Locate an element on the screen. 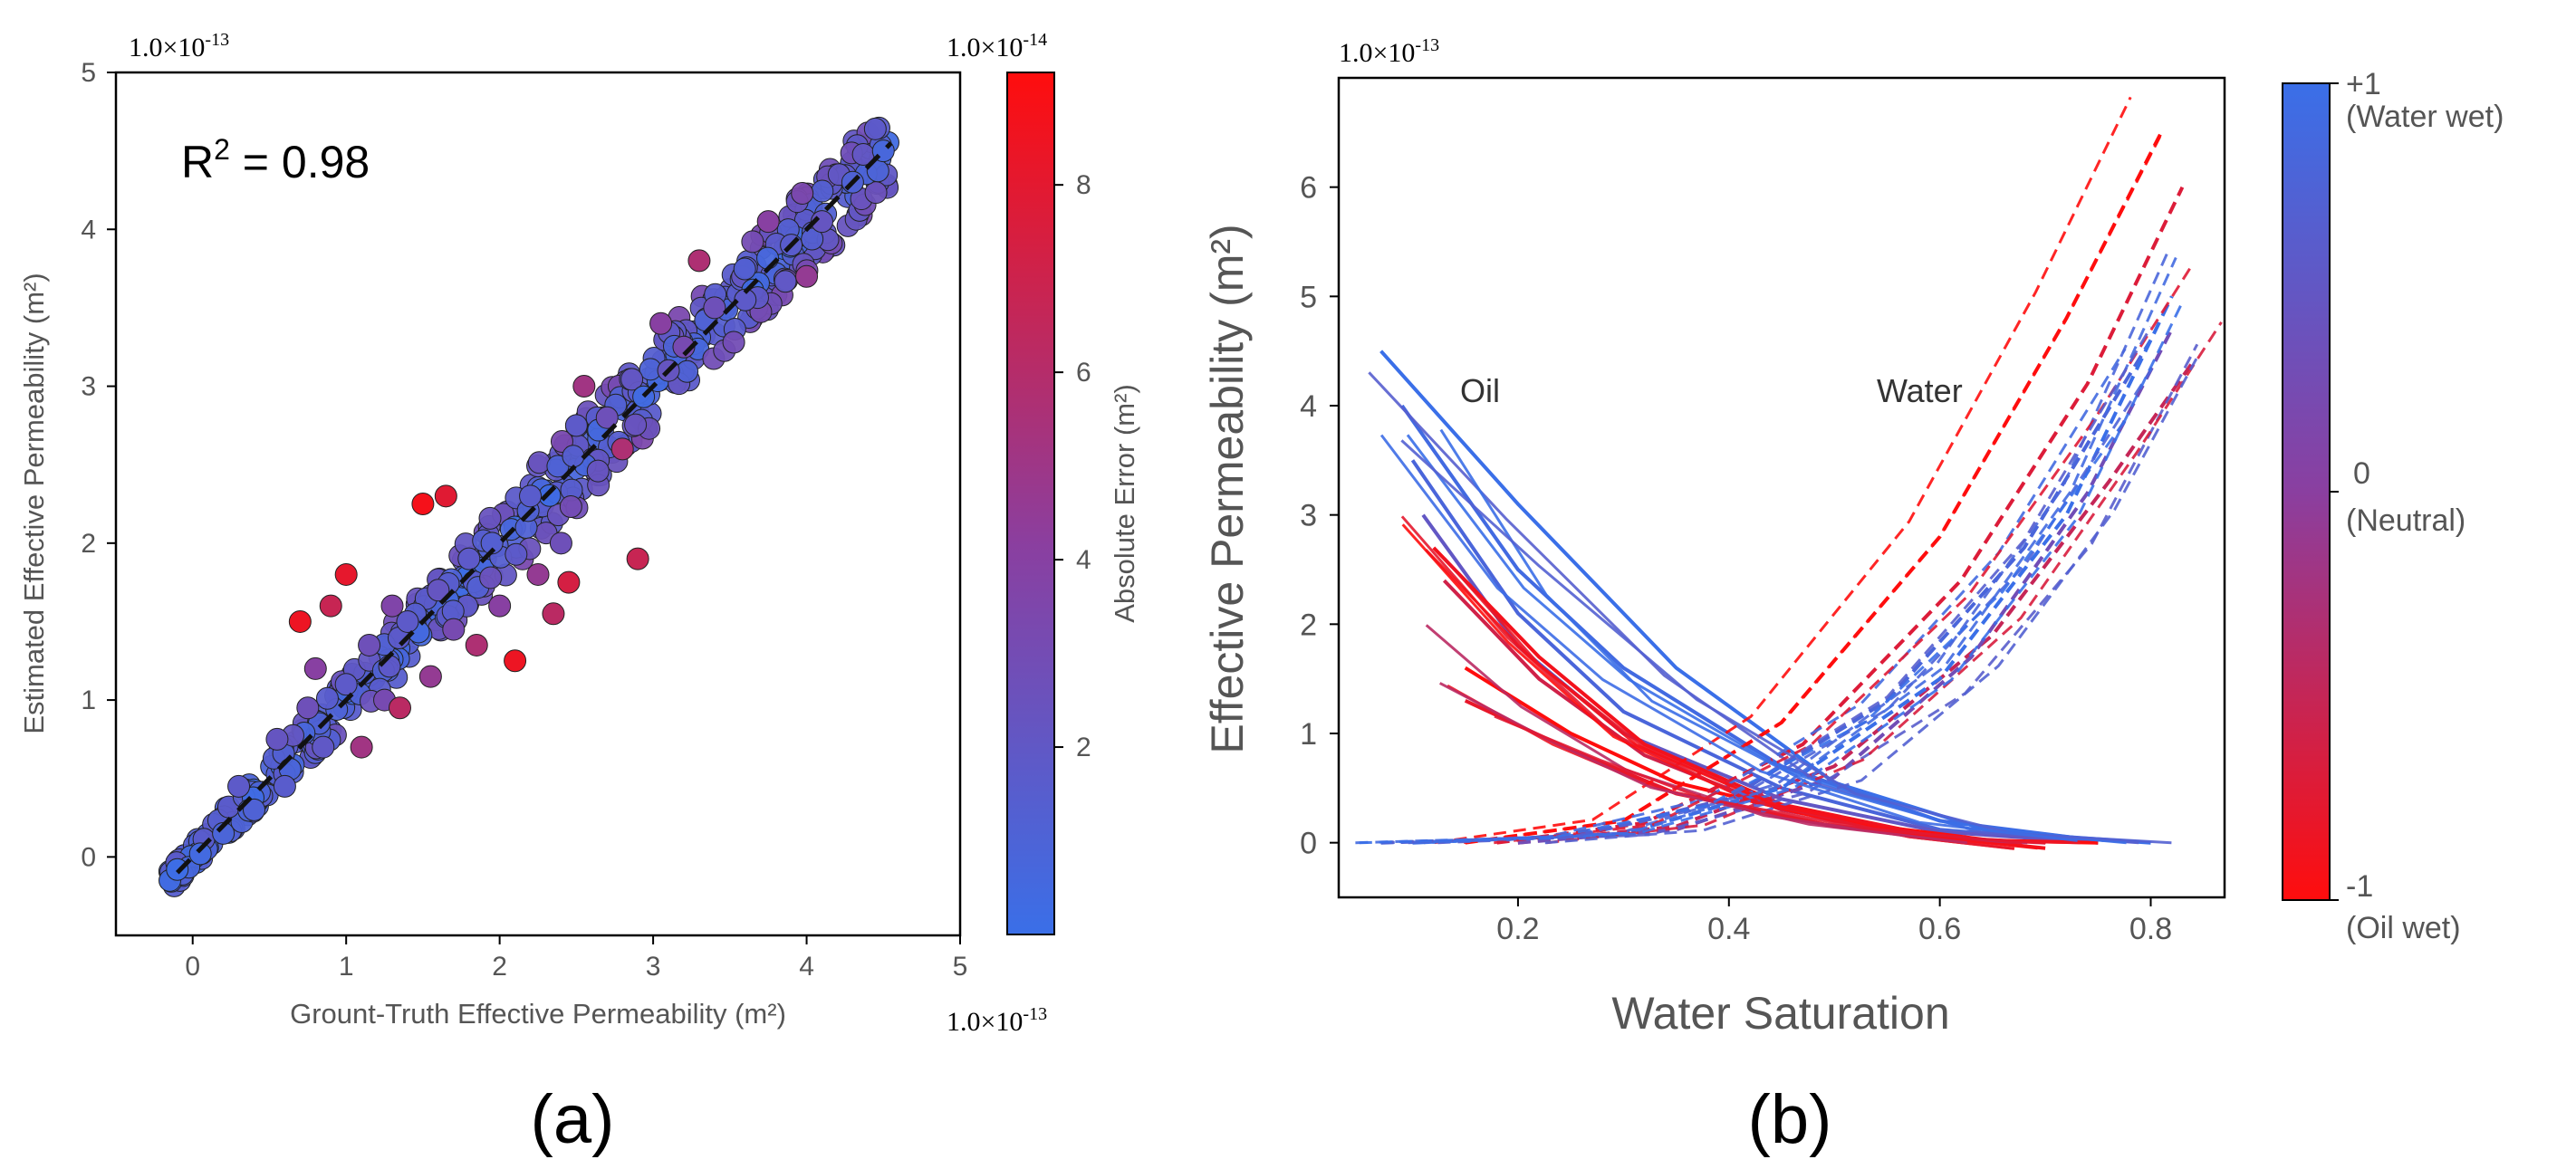 This screenshot has width=2576, height=1169. panel-a-y-tick-label: 4 is located at coordinates (88, 230).